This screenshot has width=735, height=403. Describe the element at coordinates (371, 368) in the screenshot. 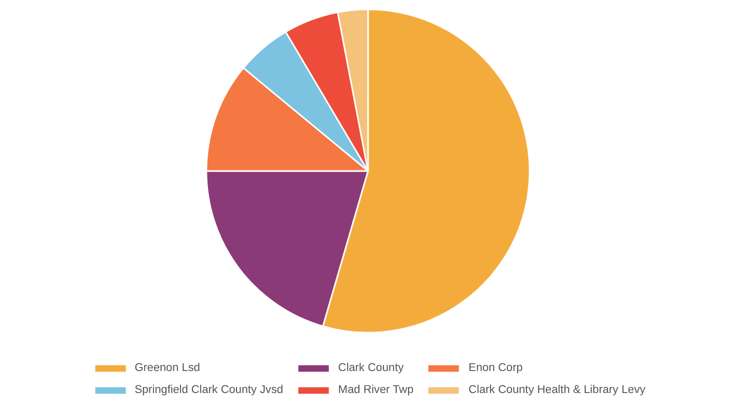

I see `legend-label: Clark County` at that location.